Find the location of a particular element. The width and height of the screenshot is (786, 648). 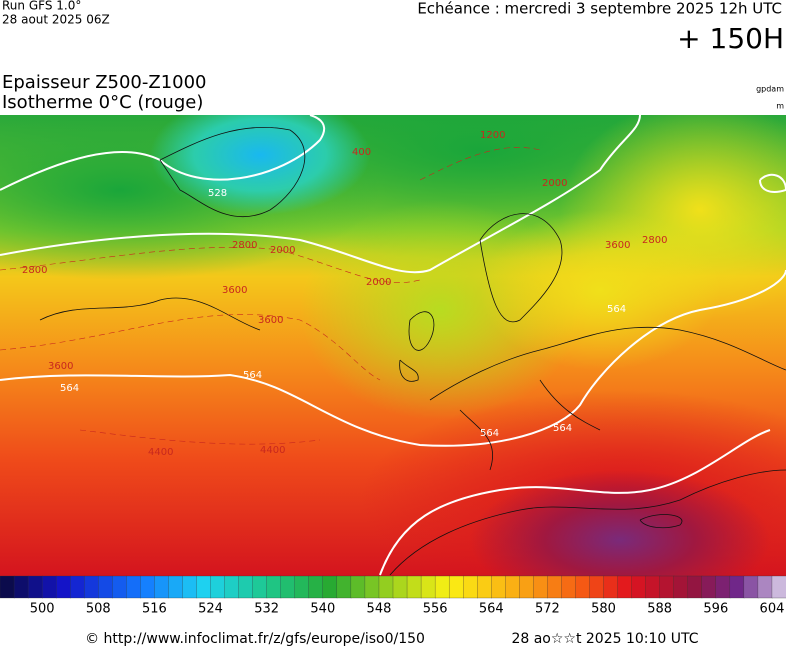

colorbar-tick-label: 604 is located at coordinates (772, 609).